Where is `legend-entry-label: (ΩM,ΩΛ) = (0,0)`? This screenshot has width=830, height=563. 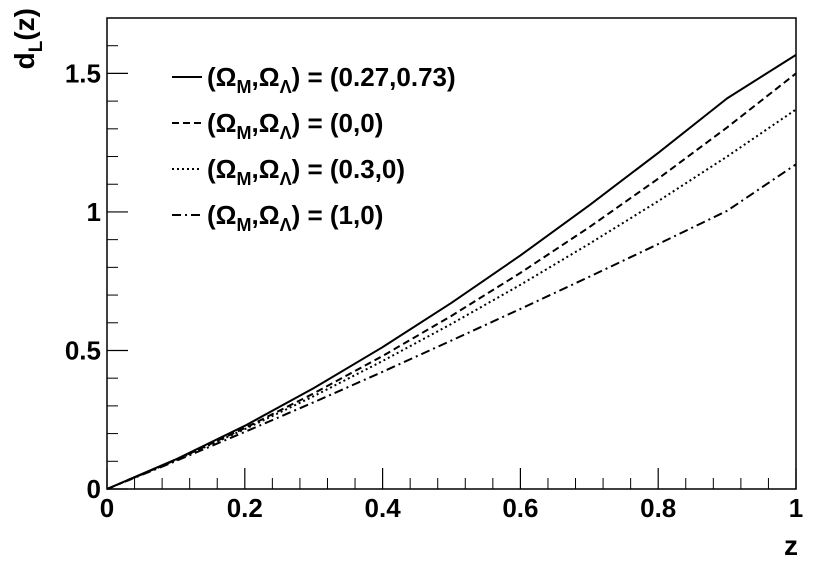 legend-entry-label: (ΩM,ΩΛ) = (0,0) is located at coordinates (295, 125).